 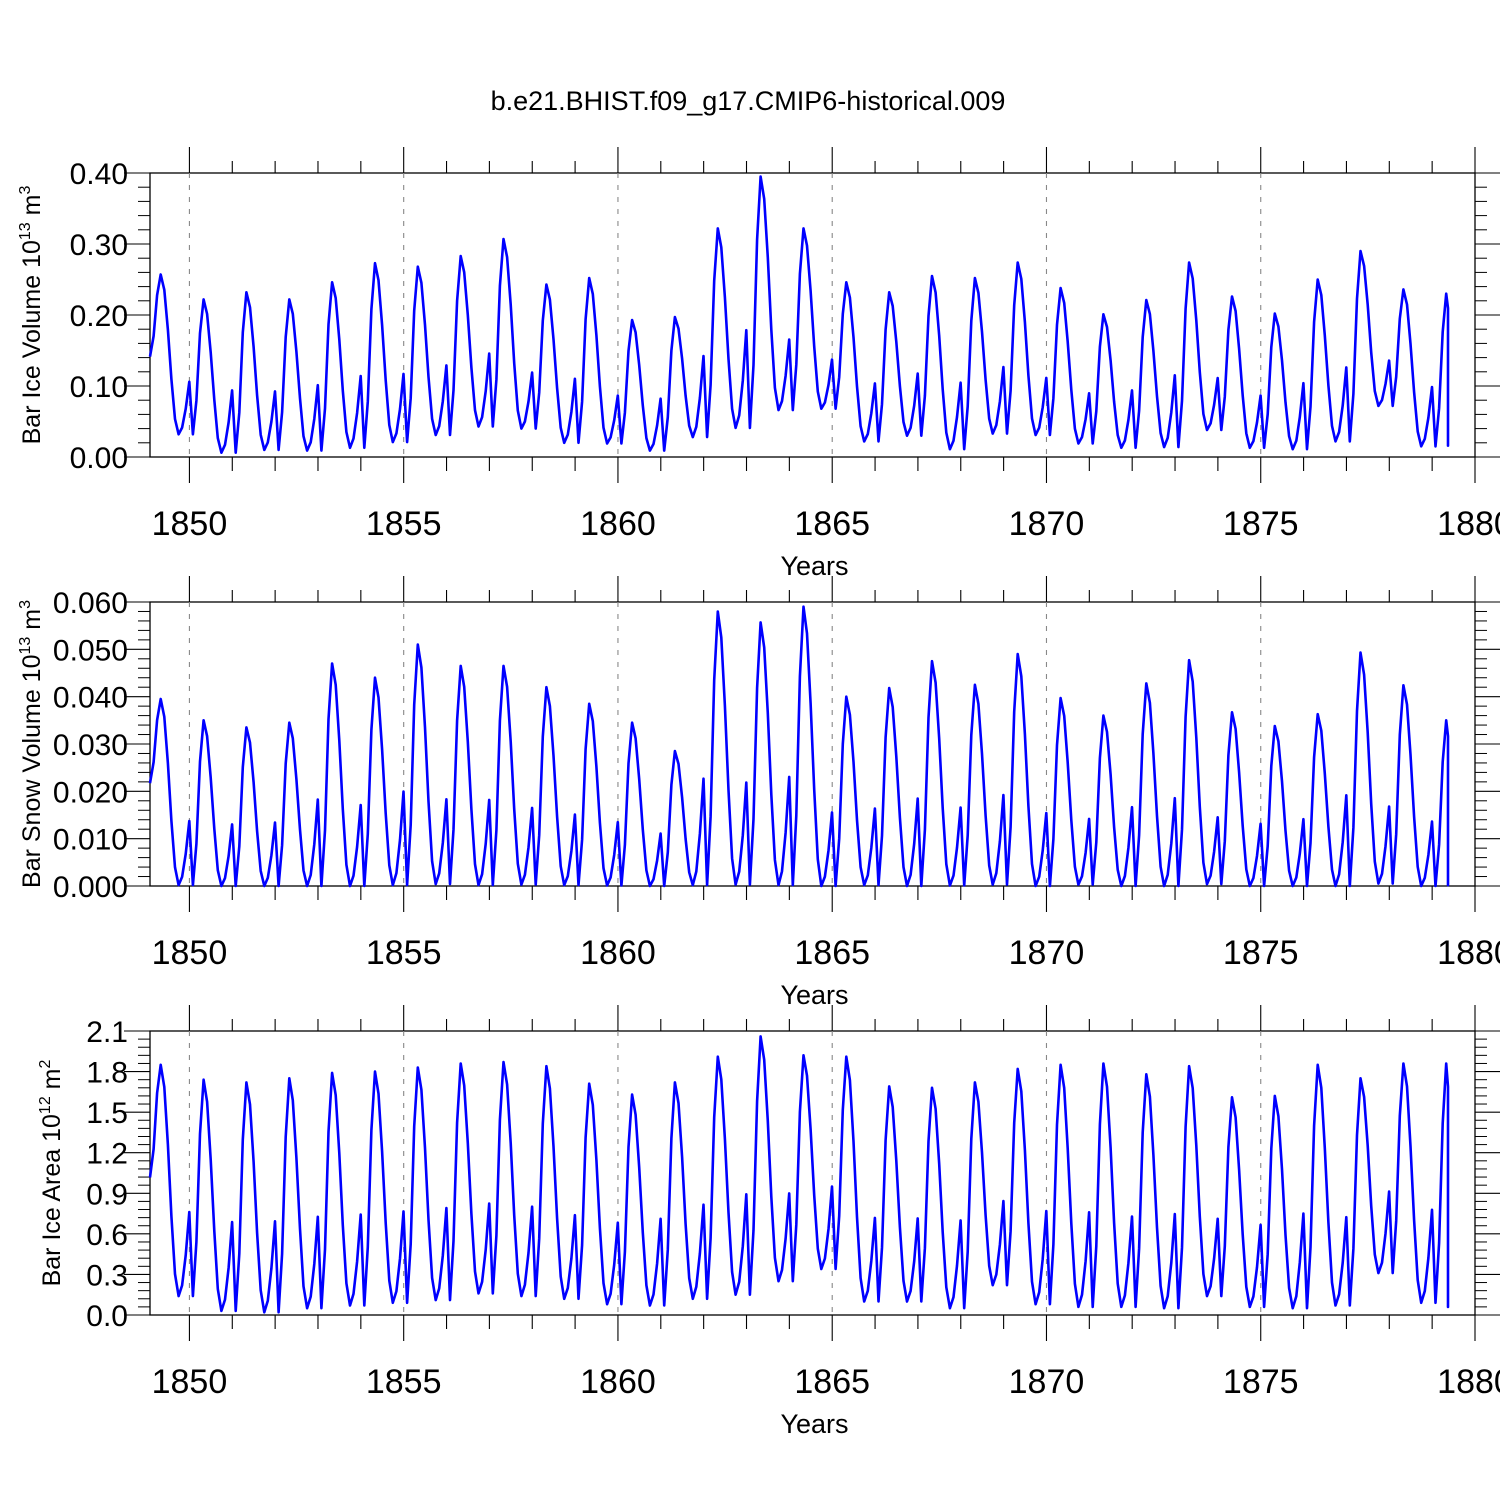 I want to click on y-tick-label: 0.20, so click(x=99, y=316).